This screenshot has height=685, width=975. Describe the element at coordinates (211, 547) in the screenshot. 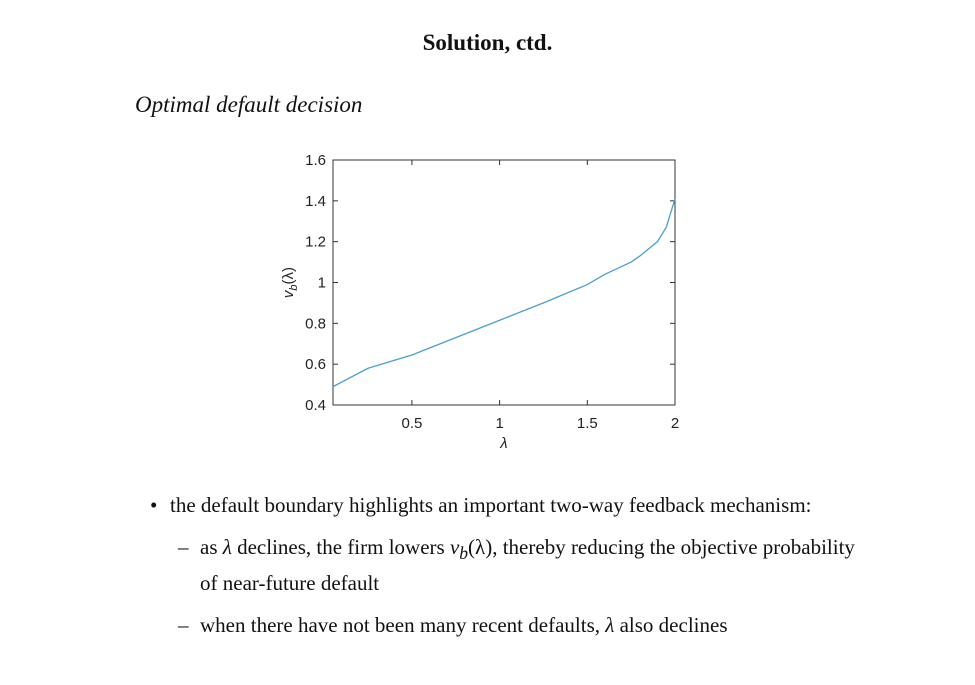

I see `text: as` at that location.